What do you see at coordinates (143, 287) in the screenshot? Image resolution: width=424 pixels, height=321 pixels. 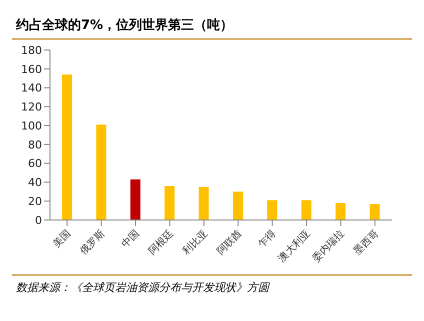 I see `source-note: 数据来源：《全球页岩油资源分布与开发现状》方圆` at bounding box center [143, 287].